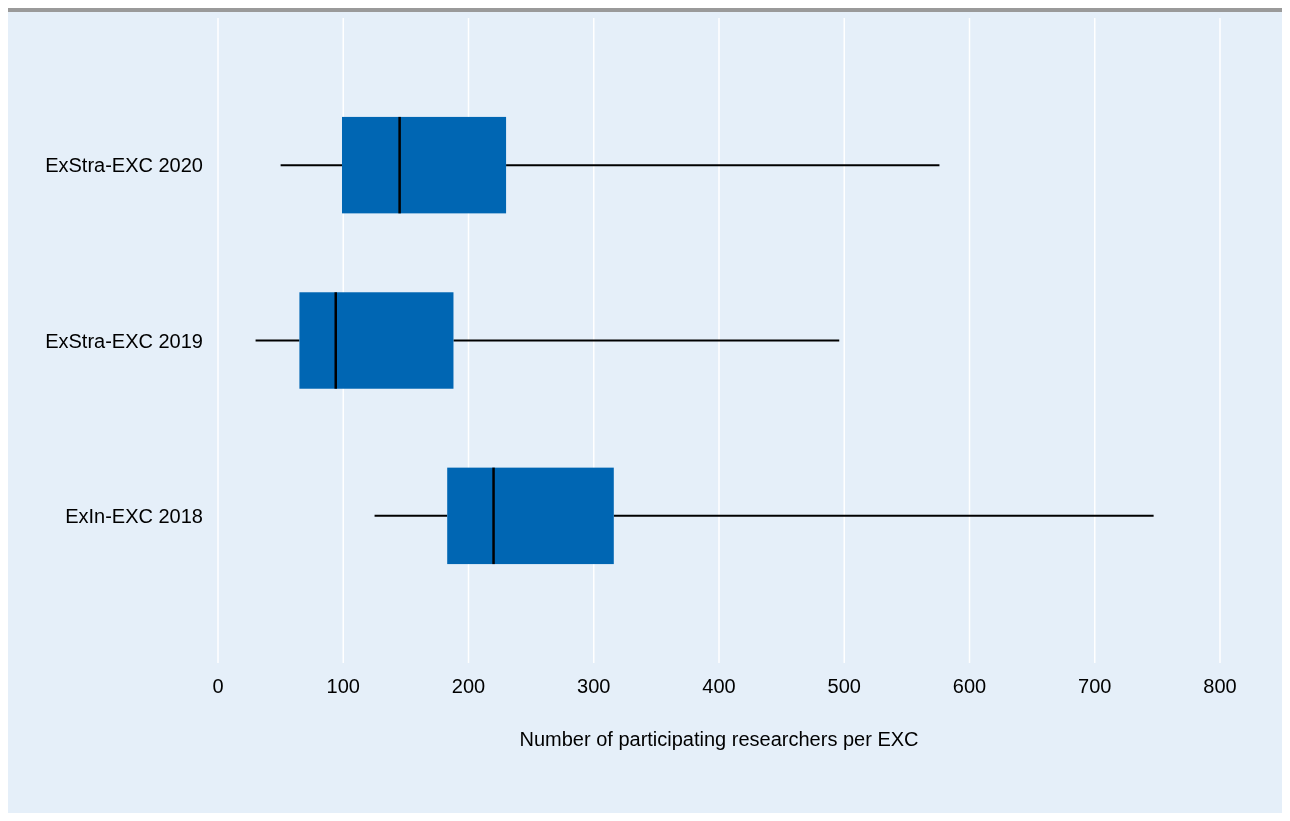 This screenshot has width=1290, height=821. What do you see at coordinates (719, 686) in the screenshot?
I see `x-tick-label: 400` at bounding box center [719, 686].